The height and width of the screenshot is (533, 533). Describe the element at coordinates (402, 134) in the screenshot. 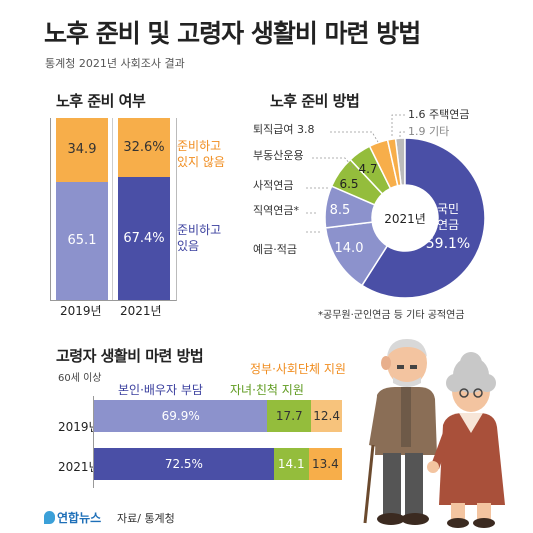

I see `leader-other` at that location.